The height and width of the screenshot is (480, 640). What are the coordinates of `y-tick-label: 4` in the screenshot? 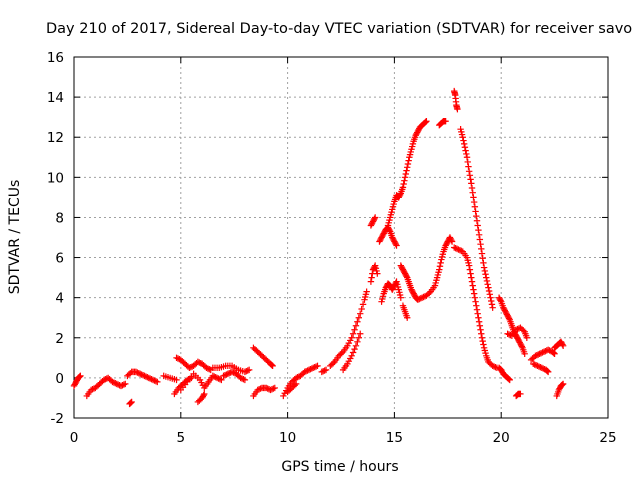 It's located at (59, 299).